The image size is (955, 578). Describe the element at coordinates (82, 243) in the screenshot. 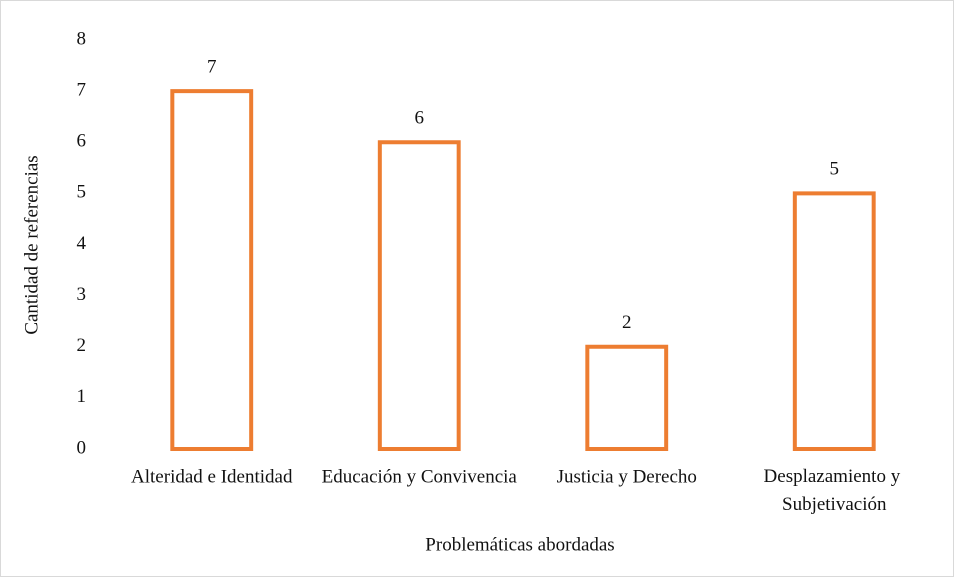

I see `y-tick-label: 4` at that location.